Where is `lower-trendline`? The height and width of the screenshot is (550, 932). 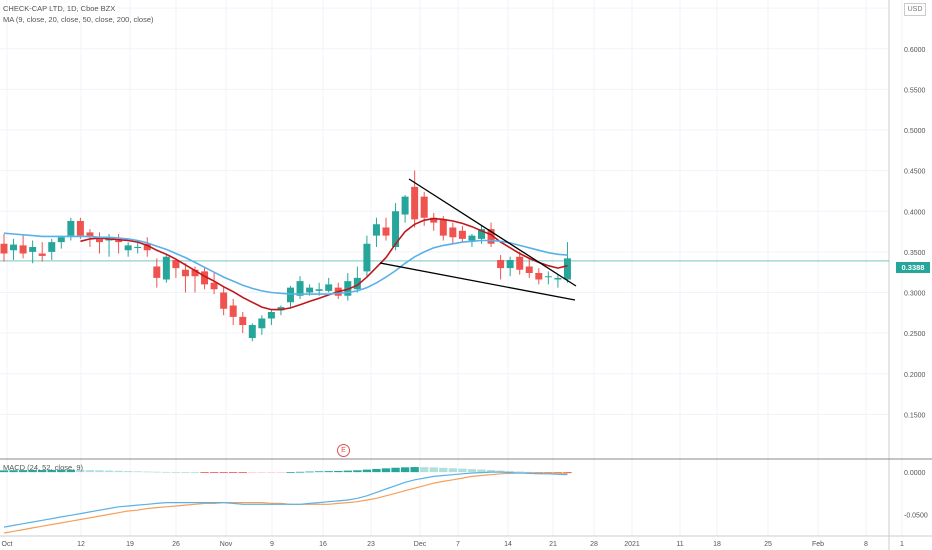 lower-trendline is located at coordinates (477, 281).